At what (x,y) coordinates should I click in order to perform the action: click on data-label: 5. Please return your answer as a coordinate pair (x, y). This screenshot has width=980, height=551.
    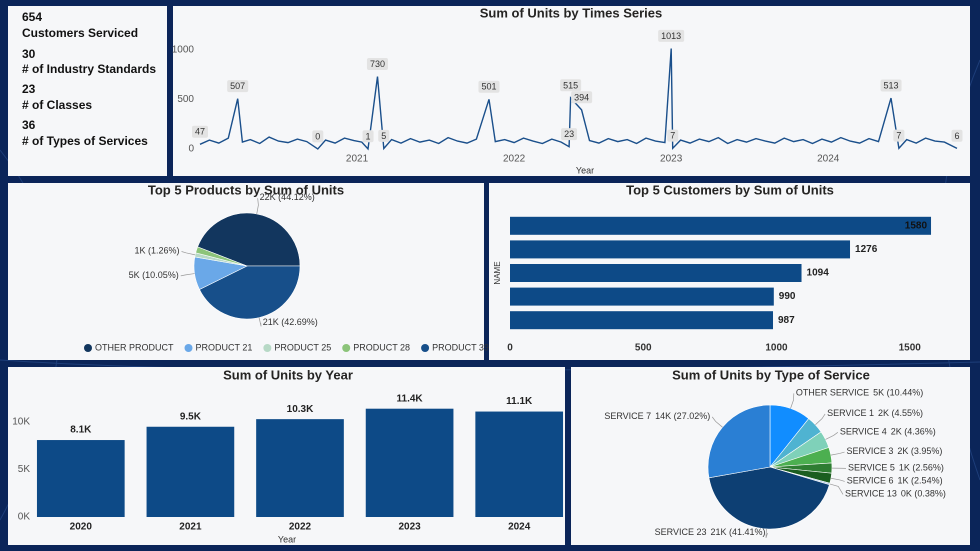
    Looking at the image, I should click on (383, 136).